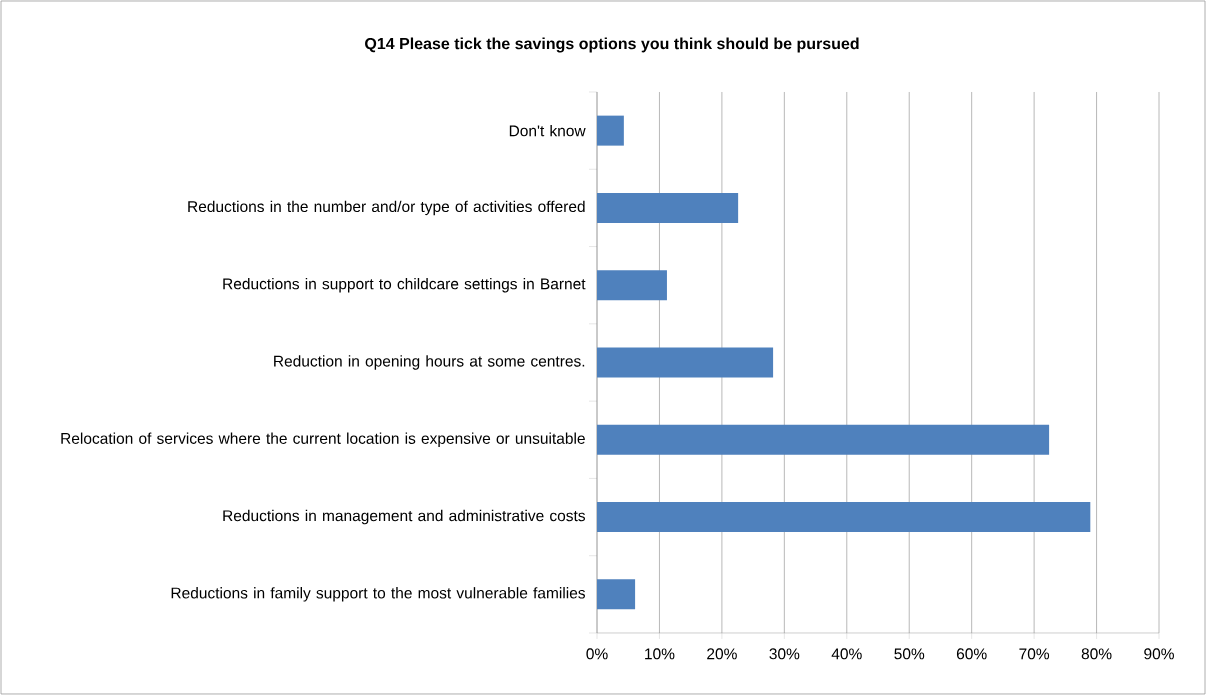  Describe the element at coordinates (846, 654) in the screenshot. I see `x-tick-label: 40%` at that location.